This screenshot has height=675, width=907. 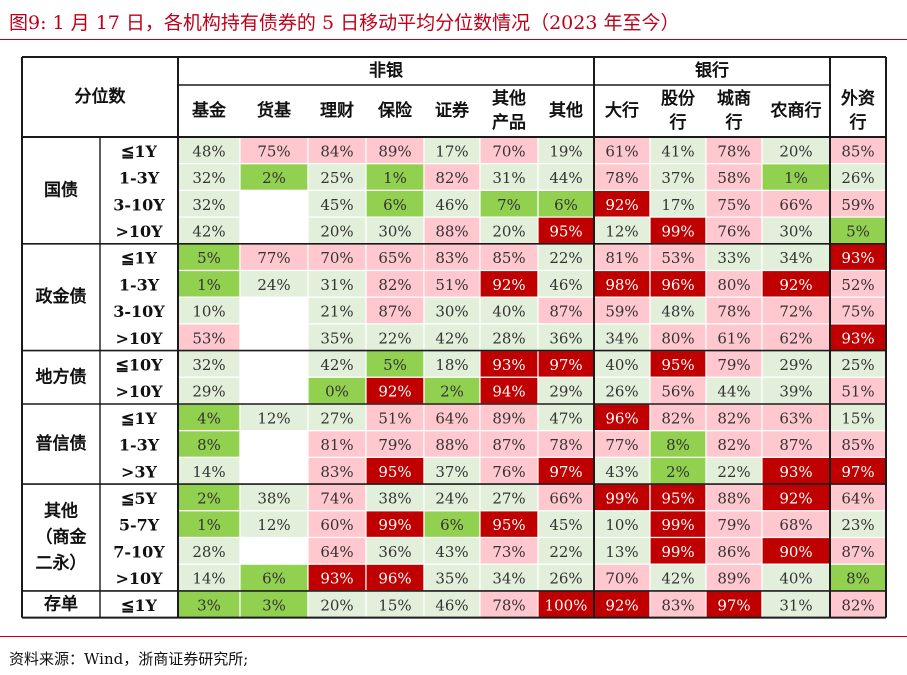 I want to click on cell-value: 14%, so click(x=208, y=579).